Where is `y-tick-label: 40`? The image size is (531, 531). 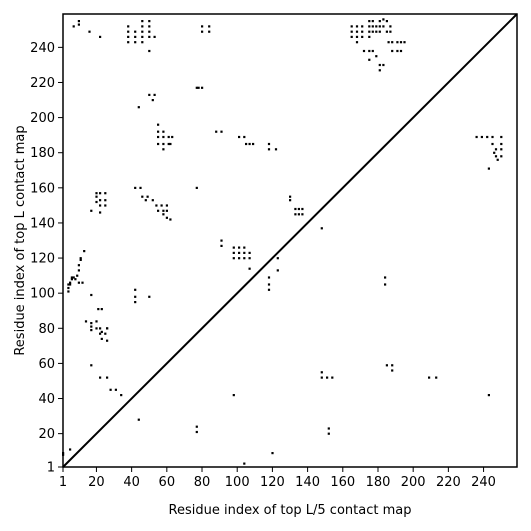
y-tick-label: 40 is located at coordinates (46, 399).